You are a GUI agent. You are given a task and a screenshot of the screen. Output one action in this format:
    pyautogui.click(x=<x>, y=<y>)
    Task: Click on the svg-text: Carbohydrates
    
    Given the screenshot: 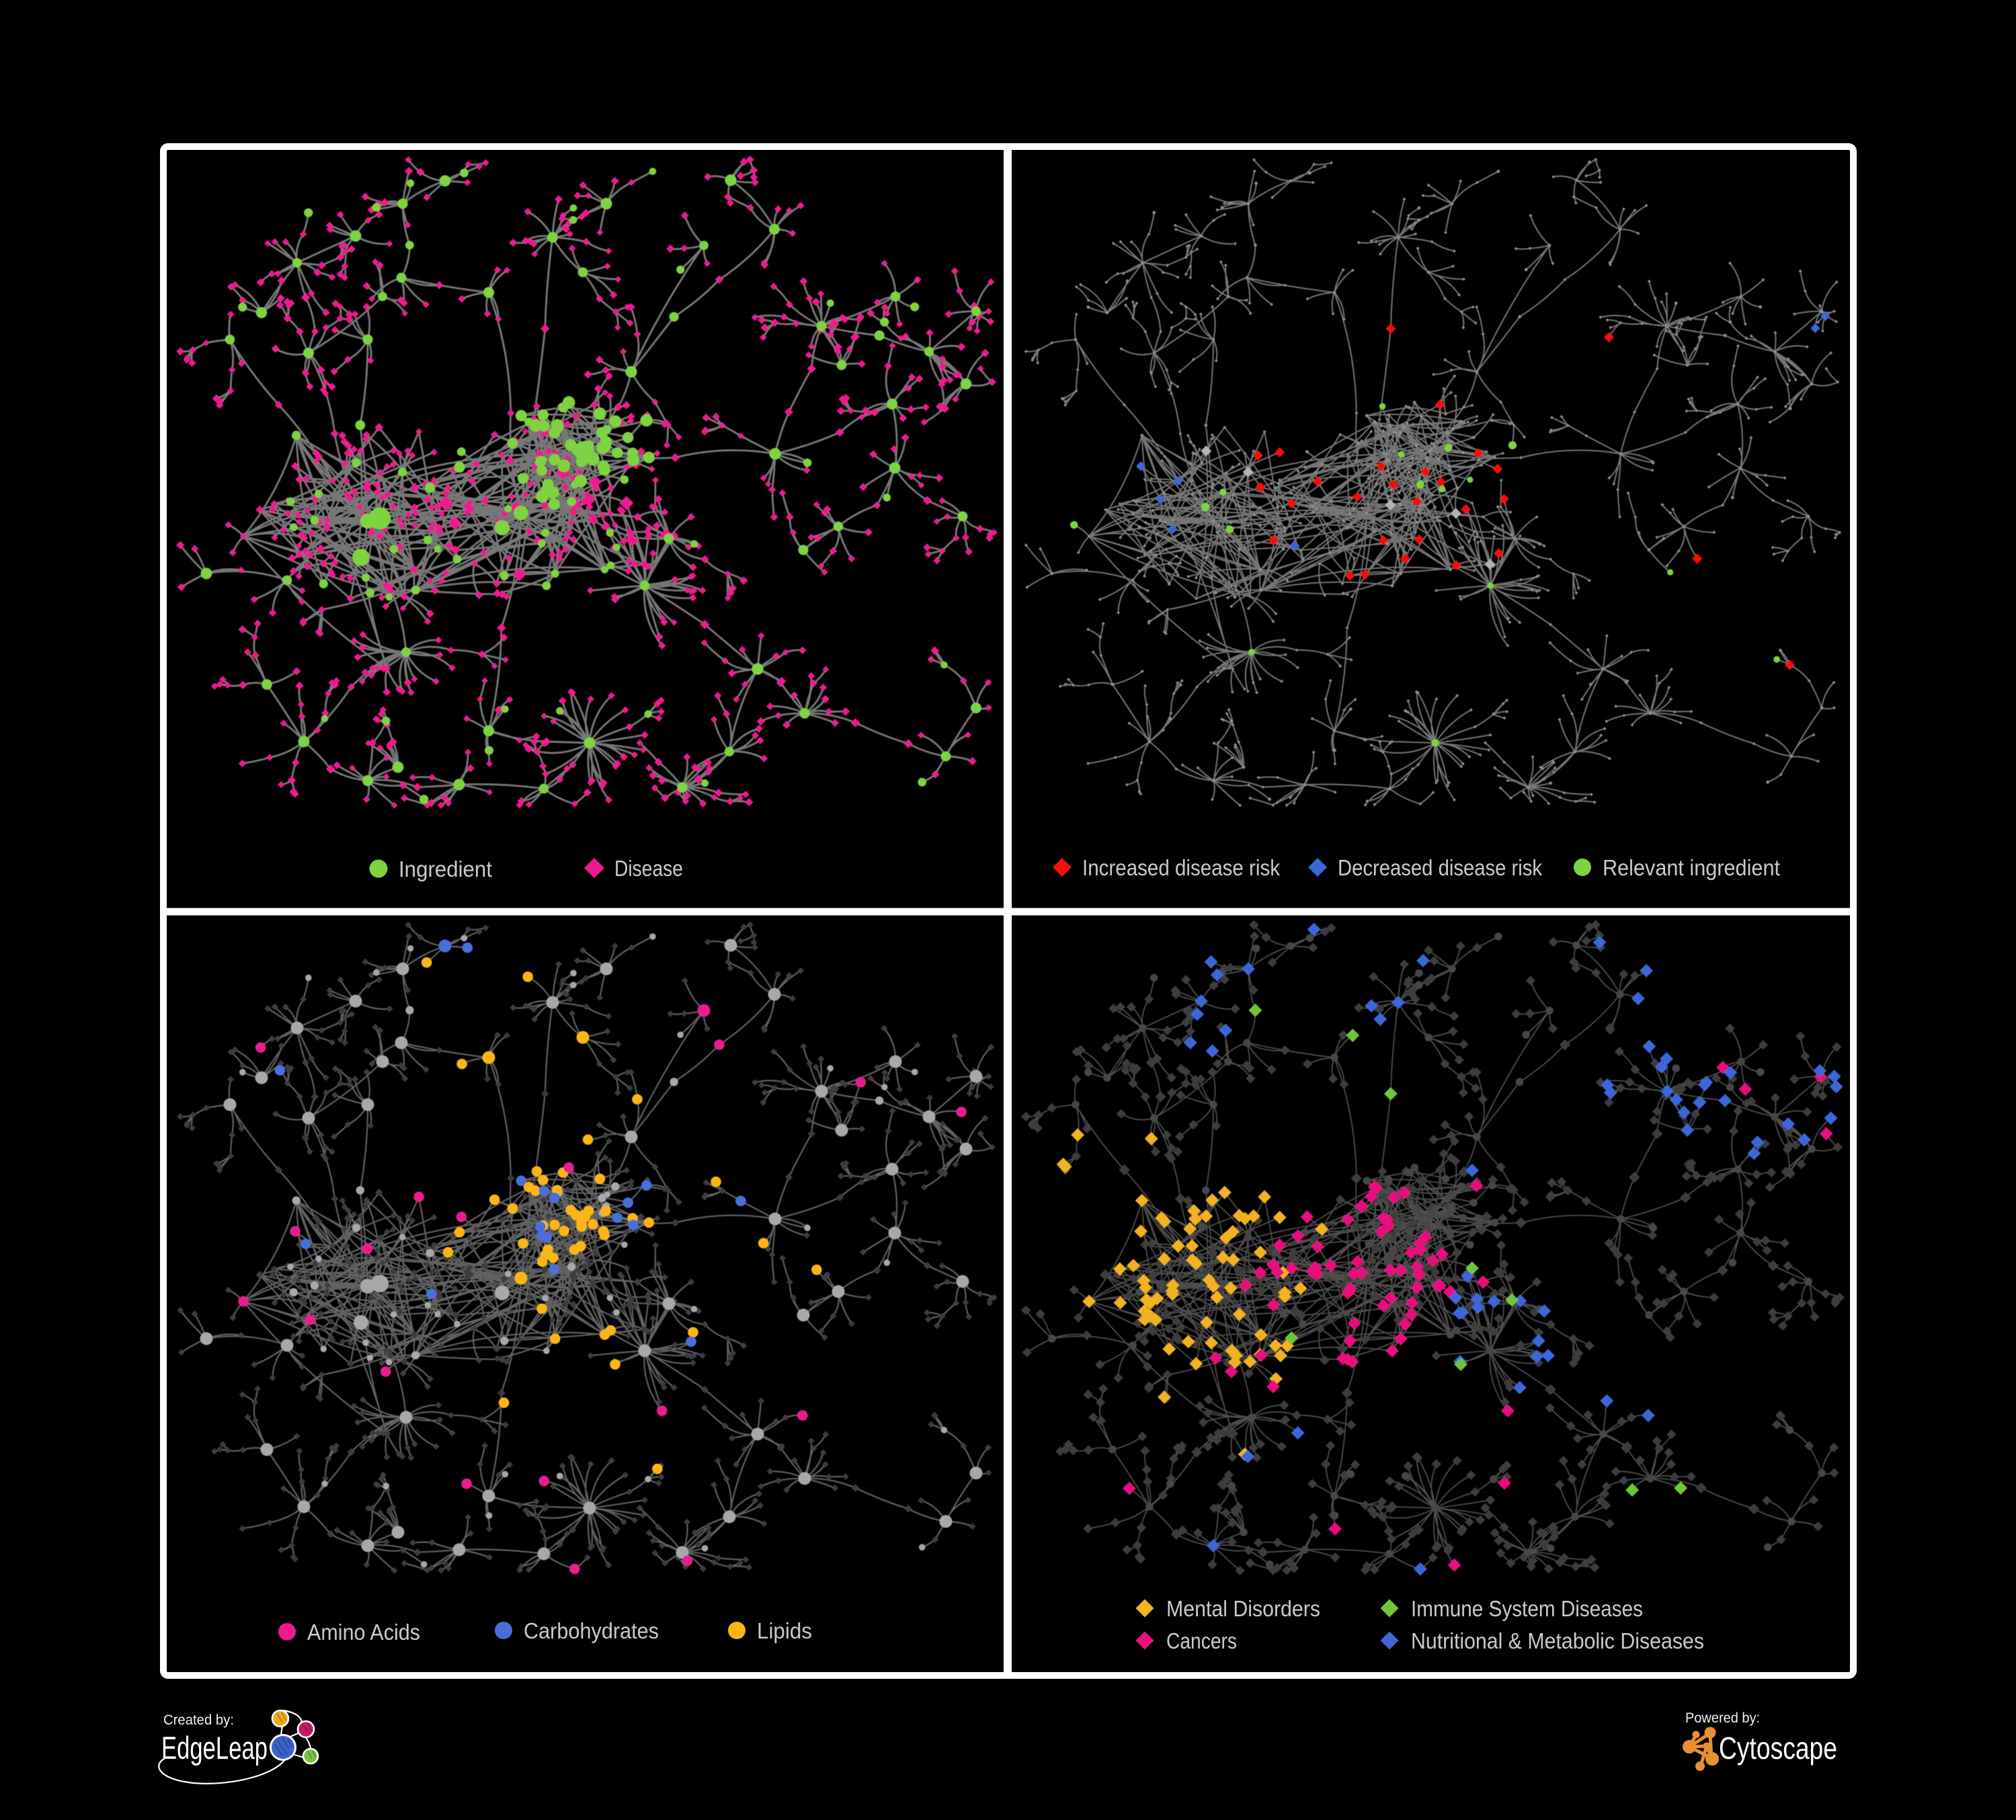 What is the action you would take?
    pyautogui.click(x=591, y=1630)
    